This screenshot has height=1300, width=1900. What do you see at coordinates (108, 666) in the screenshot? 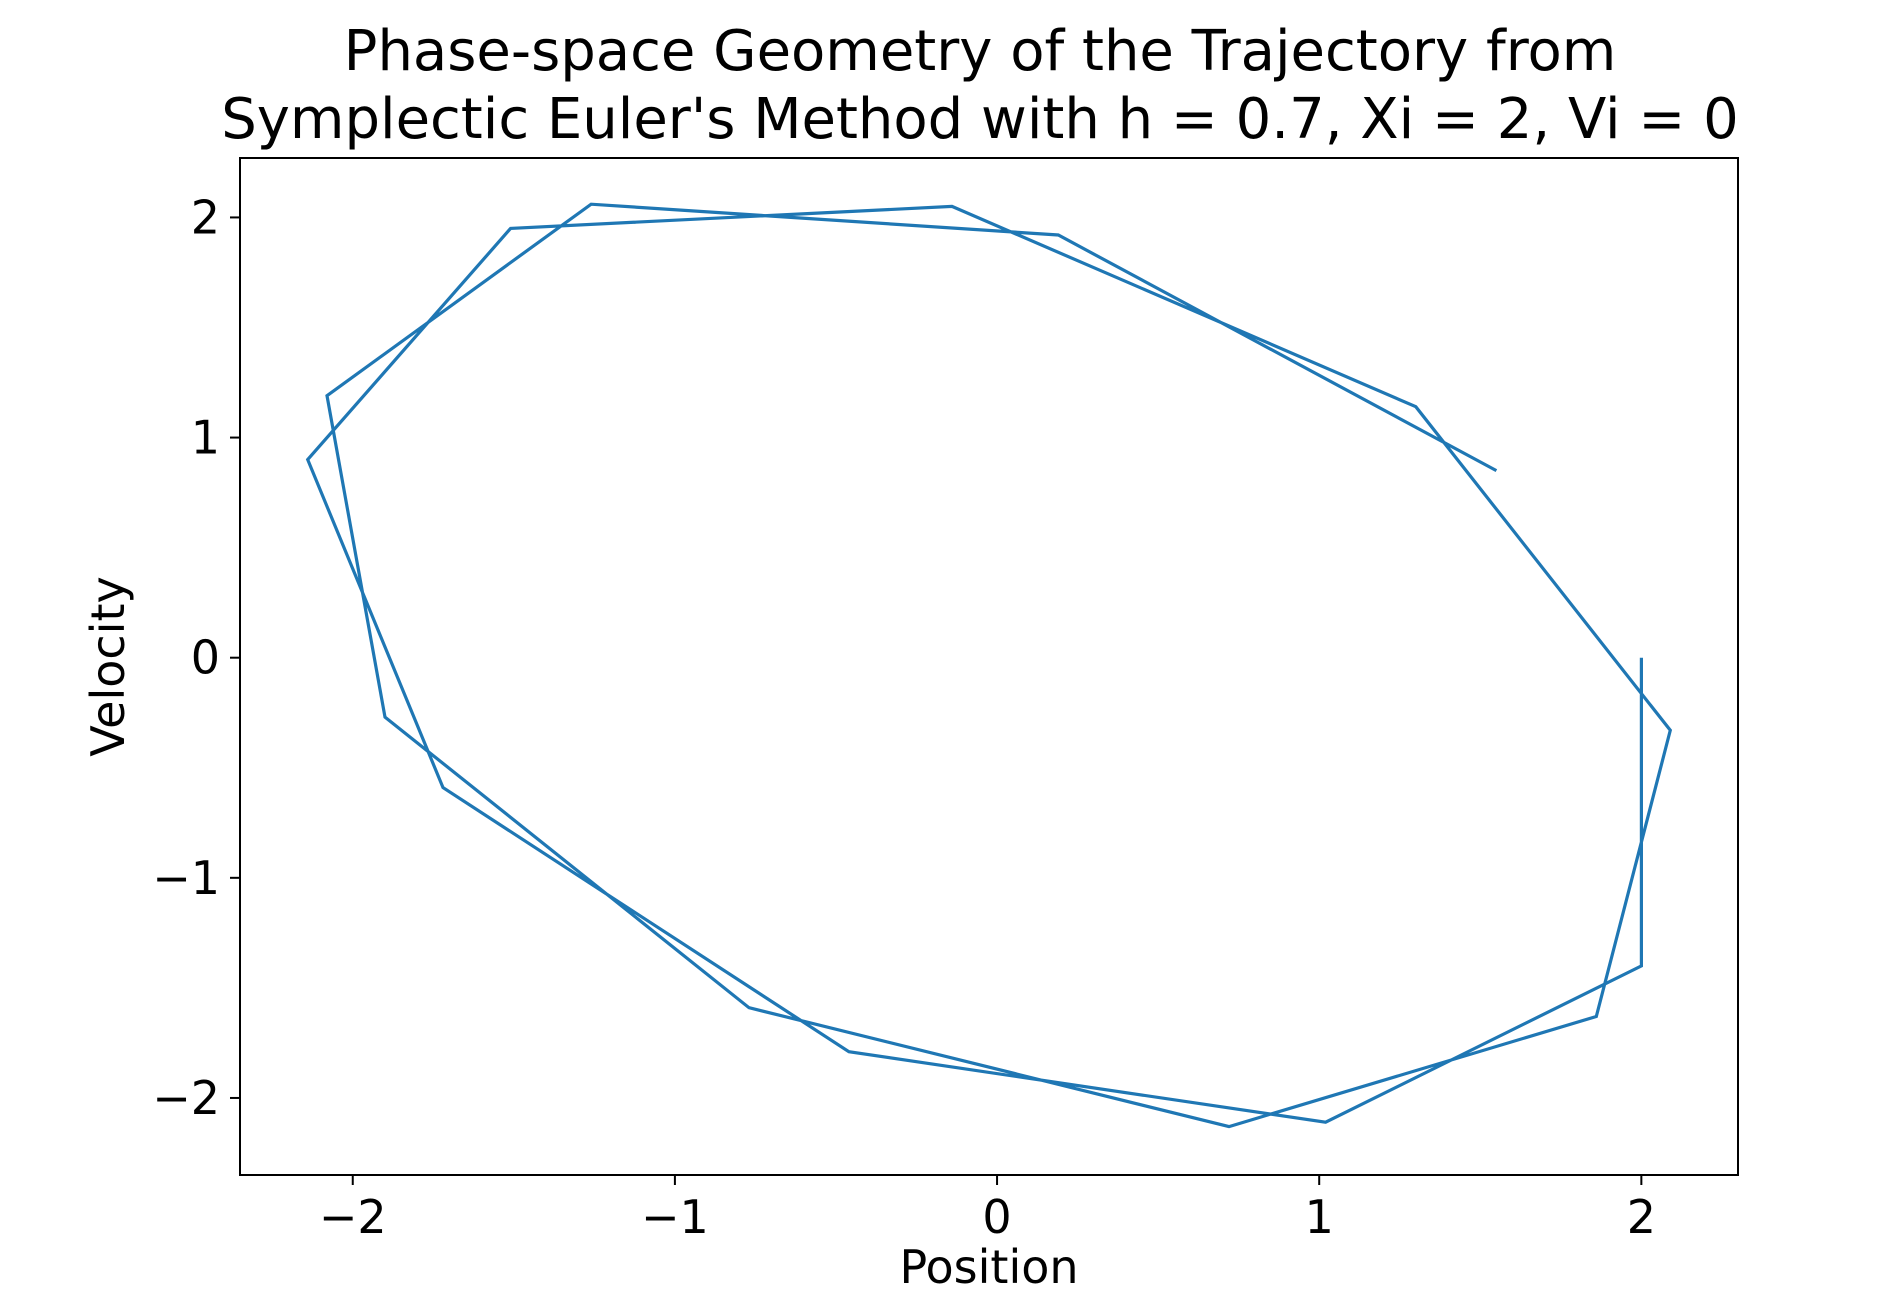
I see `y-axis-label: Velocity` at bounding box center [108, 666].